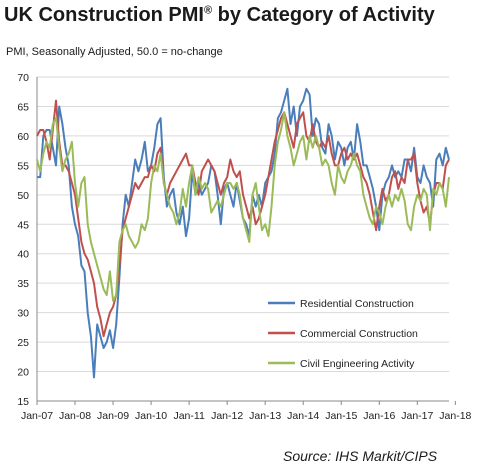 The height and width of the screenshot is (470, 495). I want to click on y-tick-label: 40, so click(23, 255).